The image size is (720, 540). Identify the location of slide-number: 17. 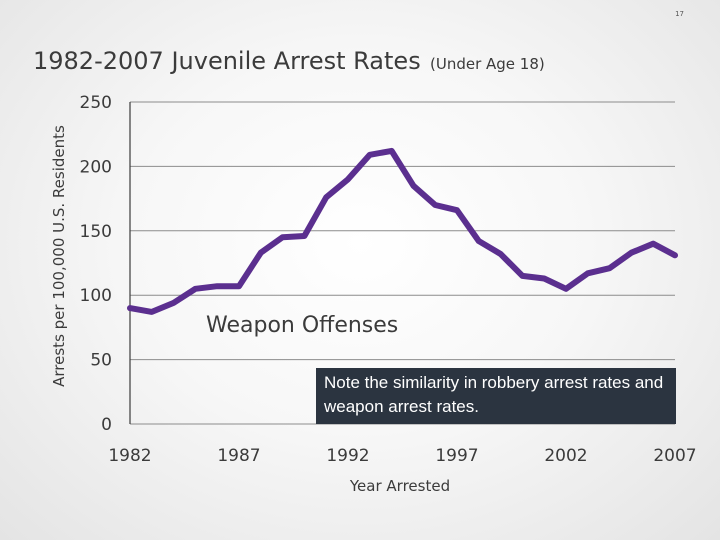
(679, 14).